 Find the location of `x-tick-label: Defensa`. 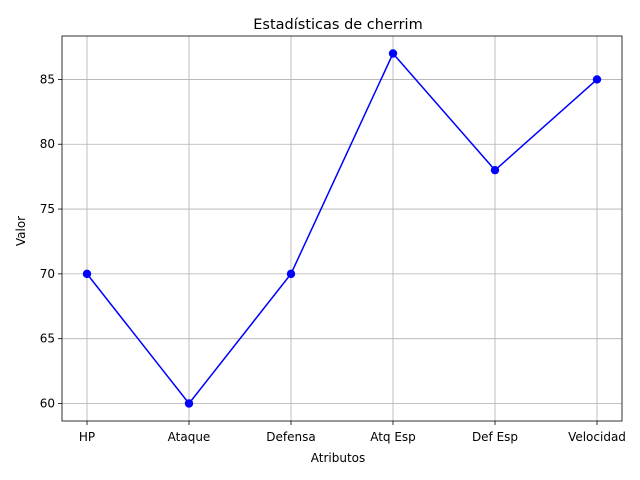

x-tick-label: Defensa is located at coordinates (290, 437).